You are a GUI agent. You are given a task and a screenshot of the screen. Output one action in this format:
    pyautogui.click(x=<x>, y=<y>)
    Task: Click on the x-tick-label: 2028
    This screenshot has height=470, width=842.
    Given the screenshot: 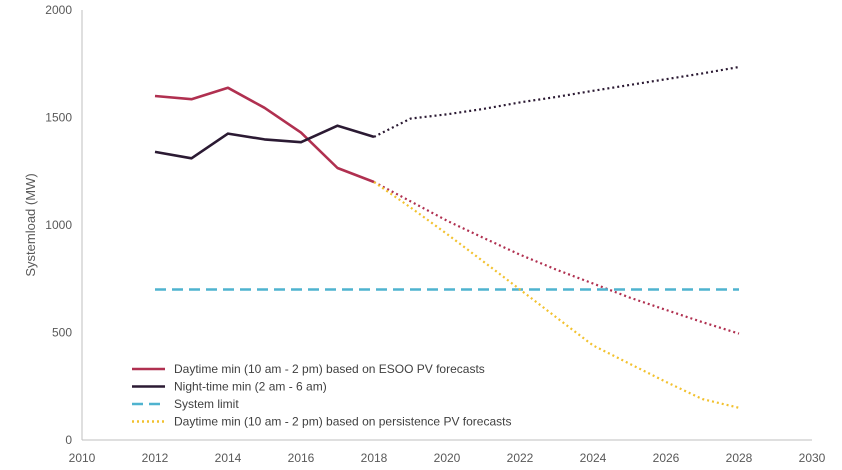 What is the action you would take?
    pyautogui.click(x=739, y=458)
    